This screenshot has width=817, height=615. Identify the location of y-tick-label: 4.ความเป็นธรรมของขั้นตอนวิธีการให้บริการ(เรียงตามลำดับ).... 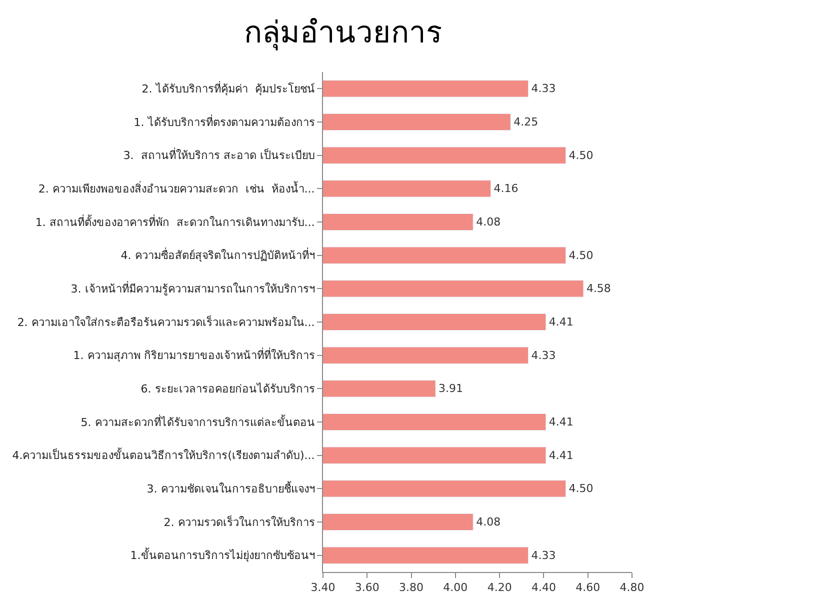
(163, 454).